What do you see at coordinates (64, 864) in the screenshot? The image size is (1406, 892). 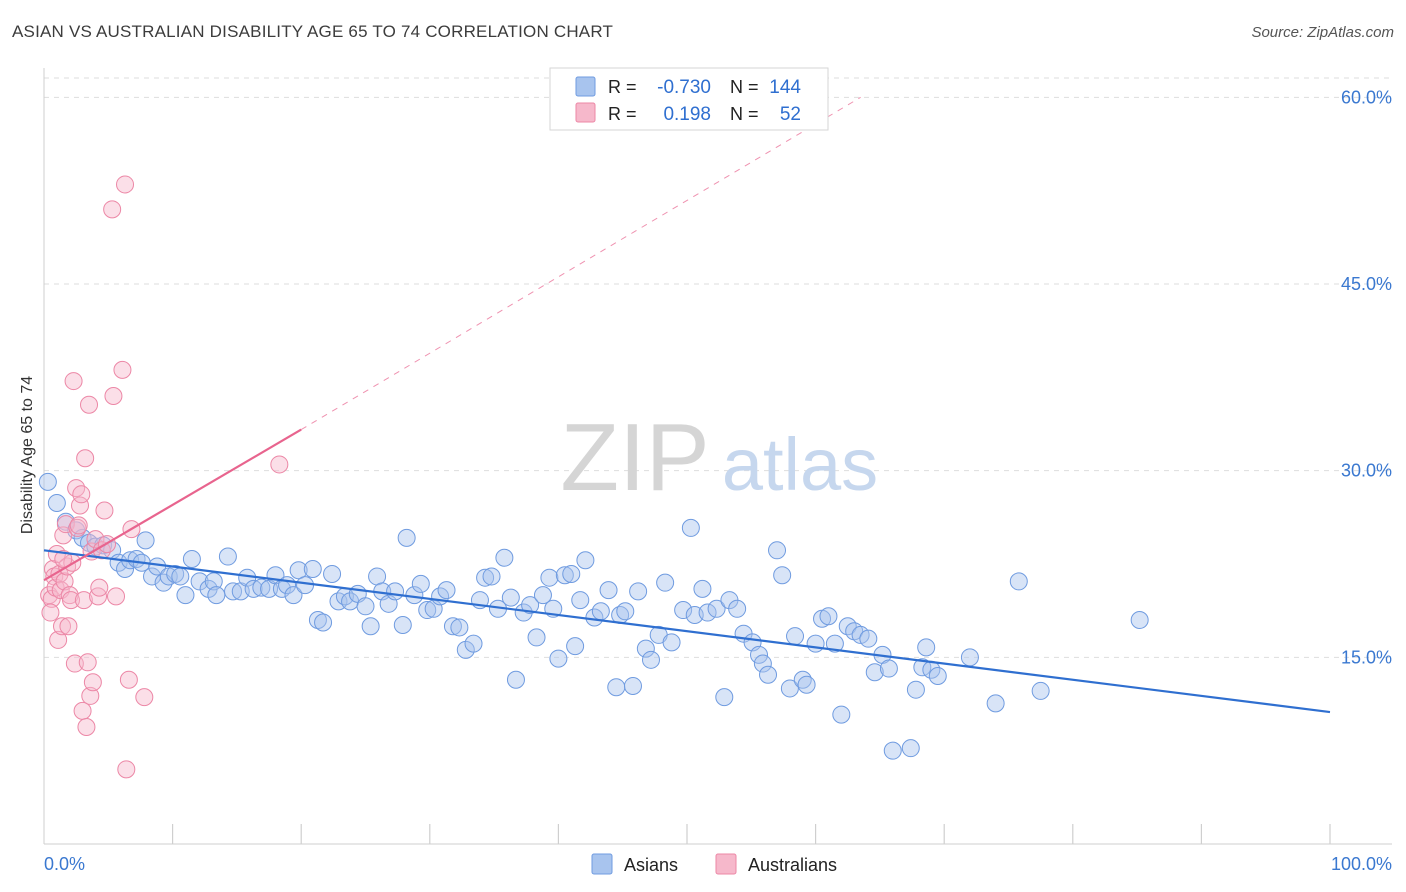 I see `x-tick-label: 0.0%` at bounding box center [64, 864].